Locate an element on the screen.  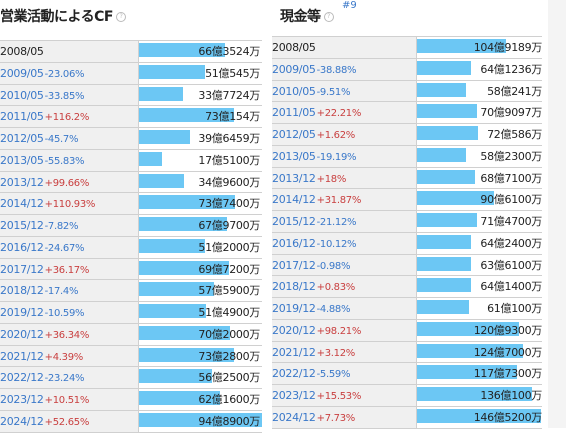
change-percent: +31.87% is located at coordinates (339, 201).